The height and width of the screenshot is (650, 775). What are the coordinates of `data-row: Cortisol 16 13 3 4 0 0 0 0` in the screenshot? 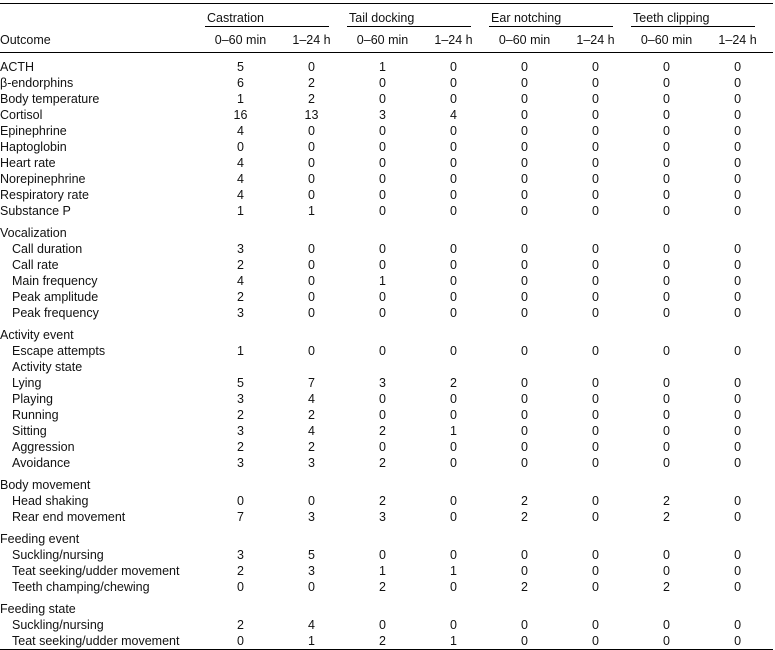 It's located at (386, 115).